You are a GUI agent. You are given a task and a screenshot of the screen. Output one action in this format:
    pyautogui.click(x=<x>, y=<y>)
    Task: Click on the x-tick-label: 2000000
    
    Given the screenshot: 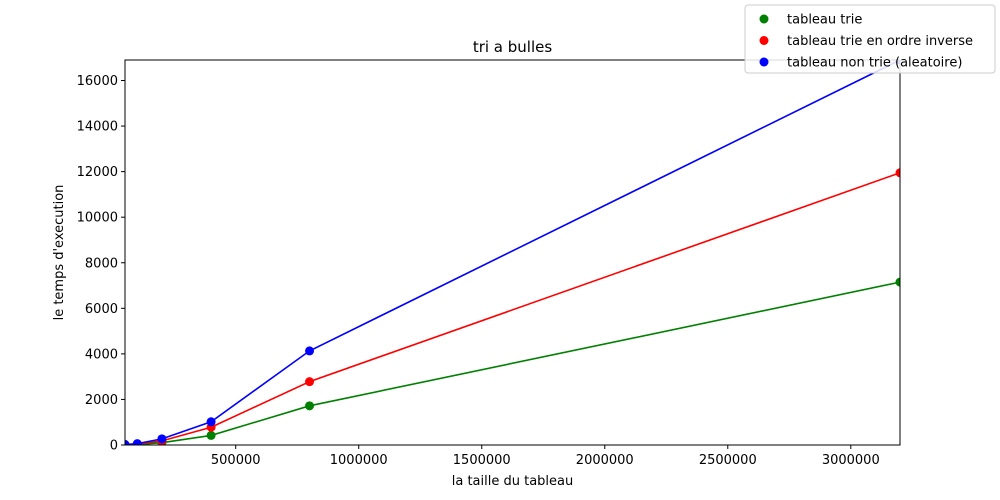 What is the action you would take?
    pyautogui.click(x=605, y=460)
    